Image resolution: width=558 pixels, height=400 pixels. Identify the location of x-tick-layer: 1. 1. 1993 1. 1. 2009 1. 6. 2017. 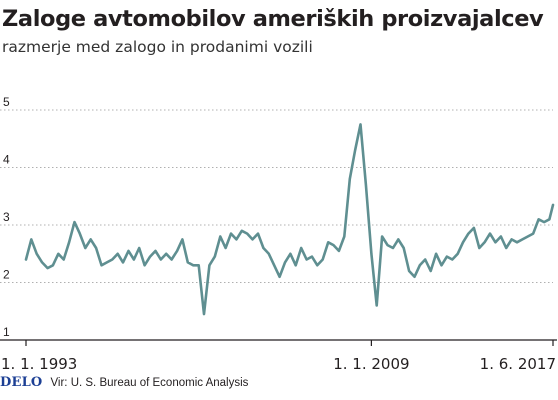
(278, 356).